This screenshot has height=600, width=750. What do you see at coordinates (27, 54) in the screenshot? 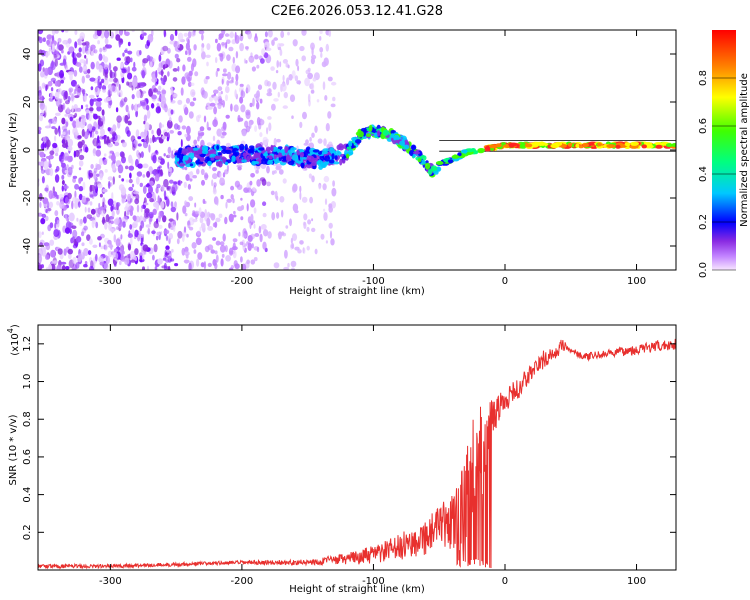
I see `spectrogram-ytick-label: 40` at bounding box center [27, 54].